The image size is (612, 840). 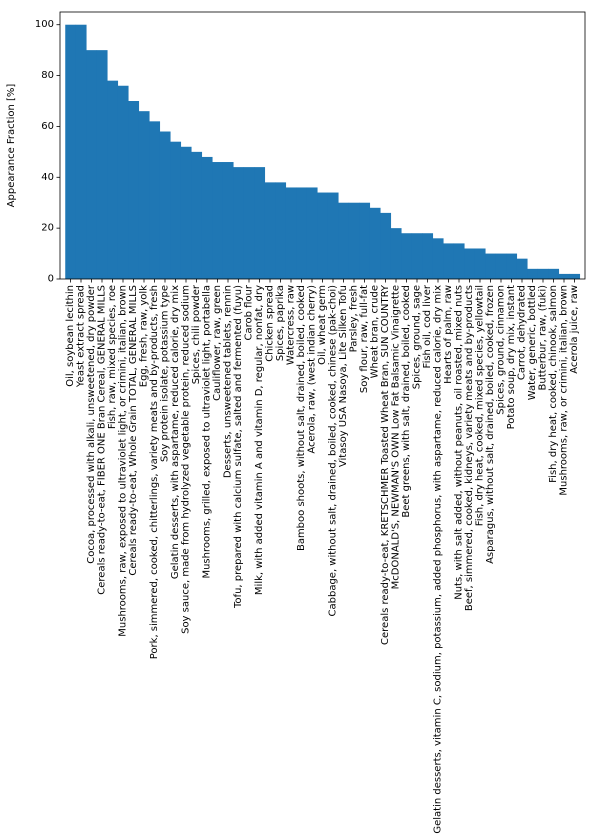 I want to click on y-tick-label: 20, so click(x=47, y=228).